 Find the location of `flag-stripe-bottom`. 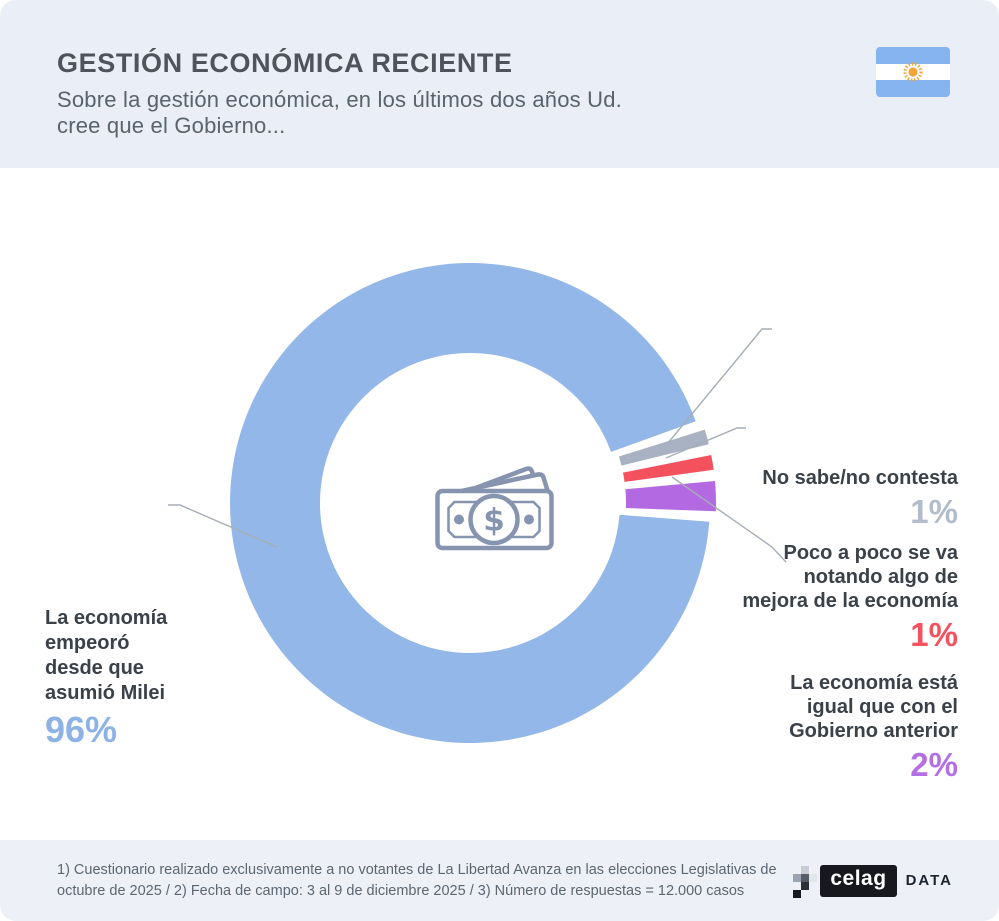

flag-stripe-bottom is located at coordinates (913, 88).